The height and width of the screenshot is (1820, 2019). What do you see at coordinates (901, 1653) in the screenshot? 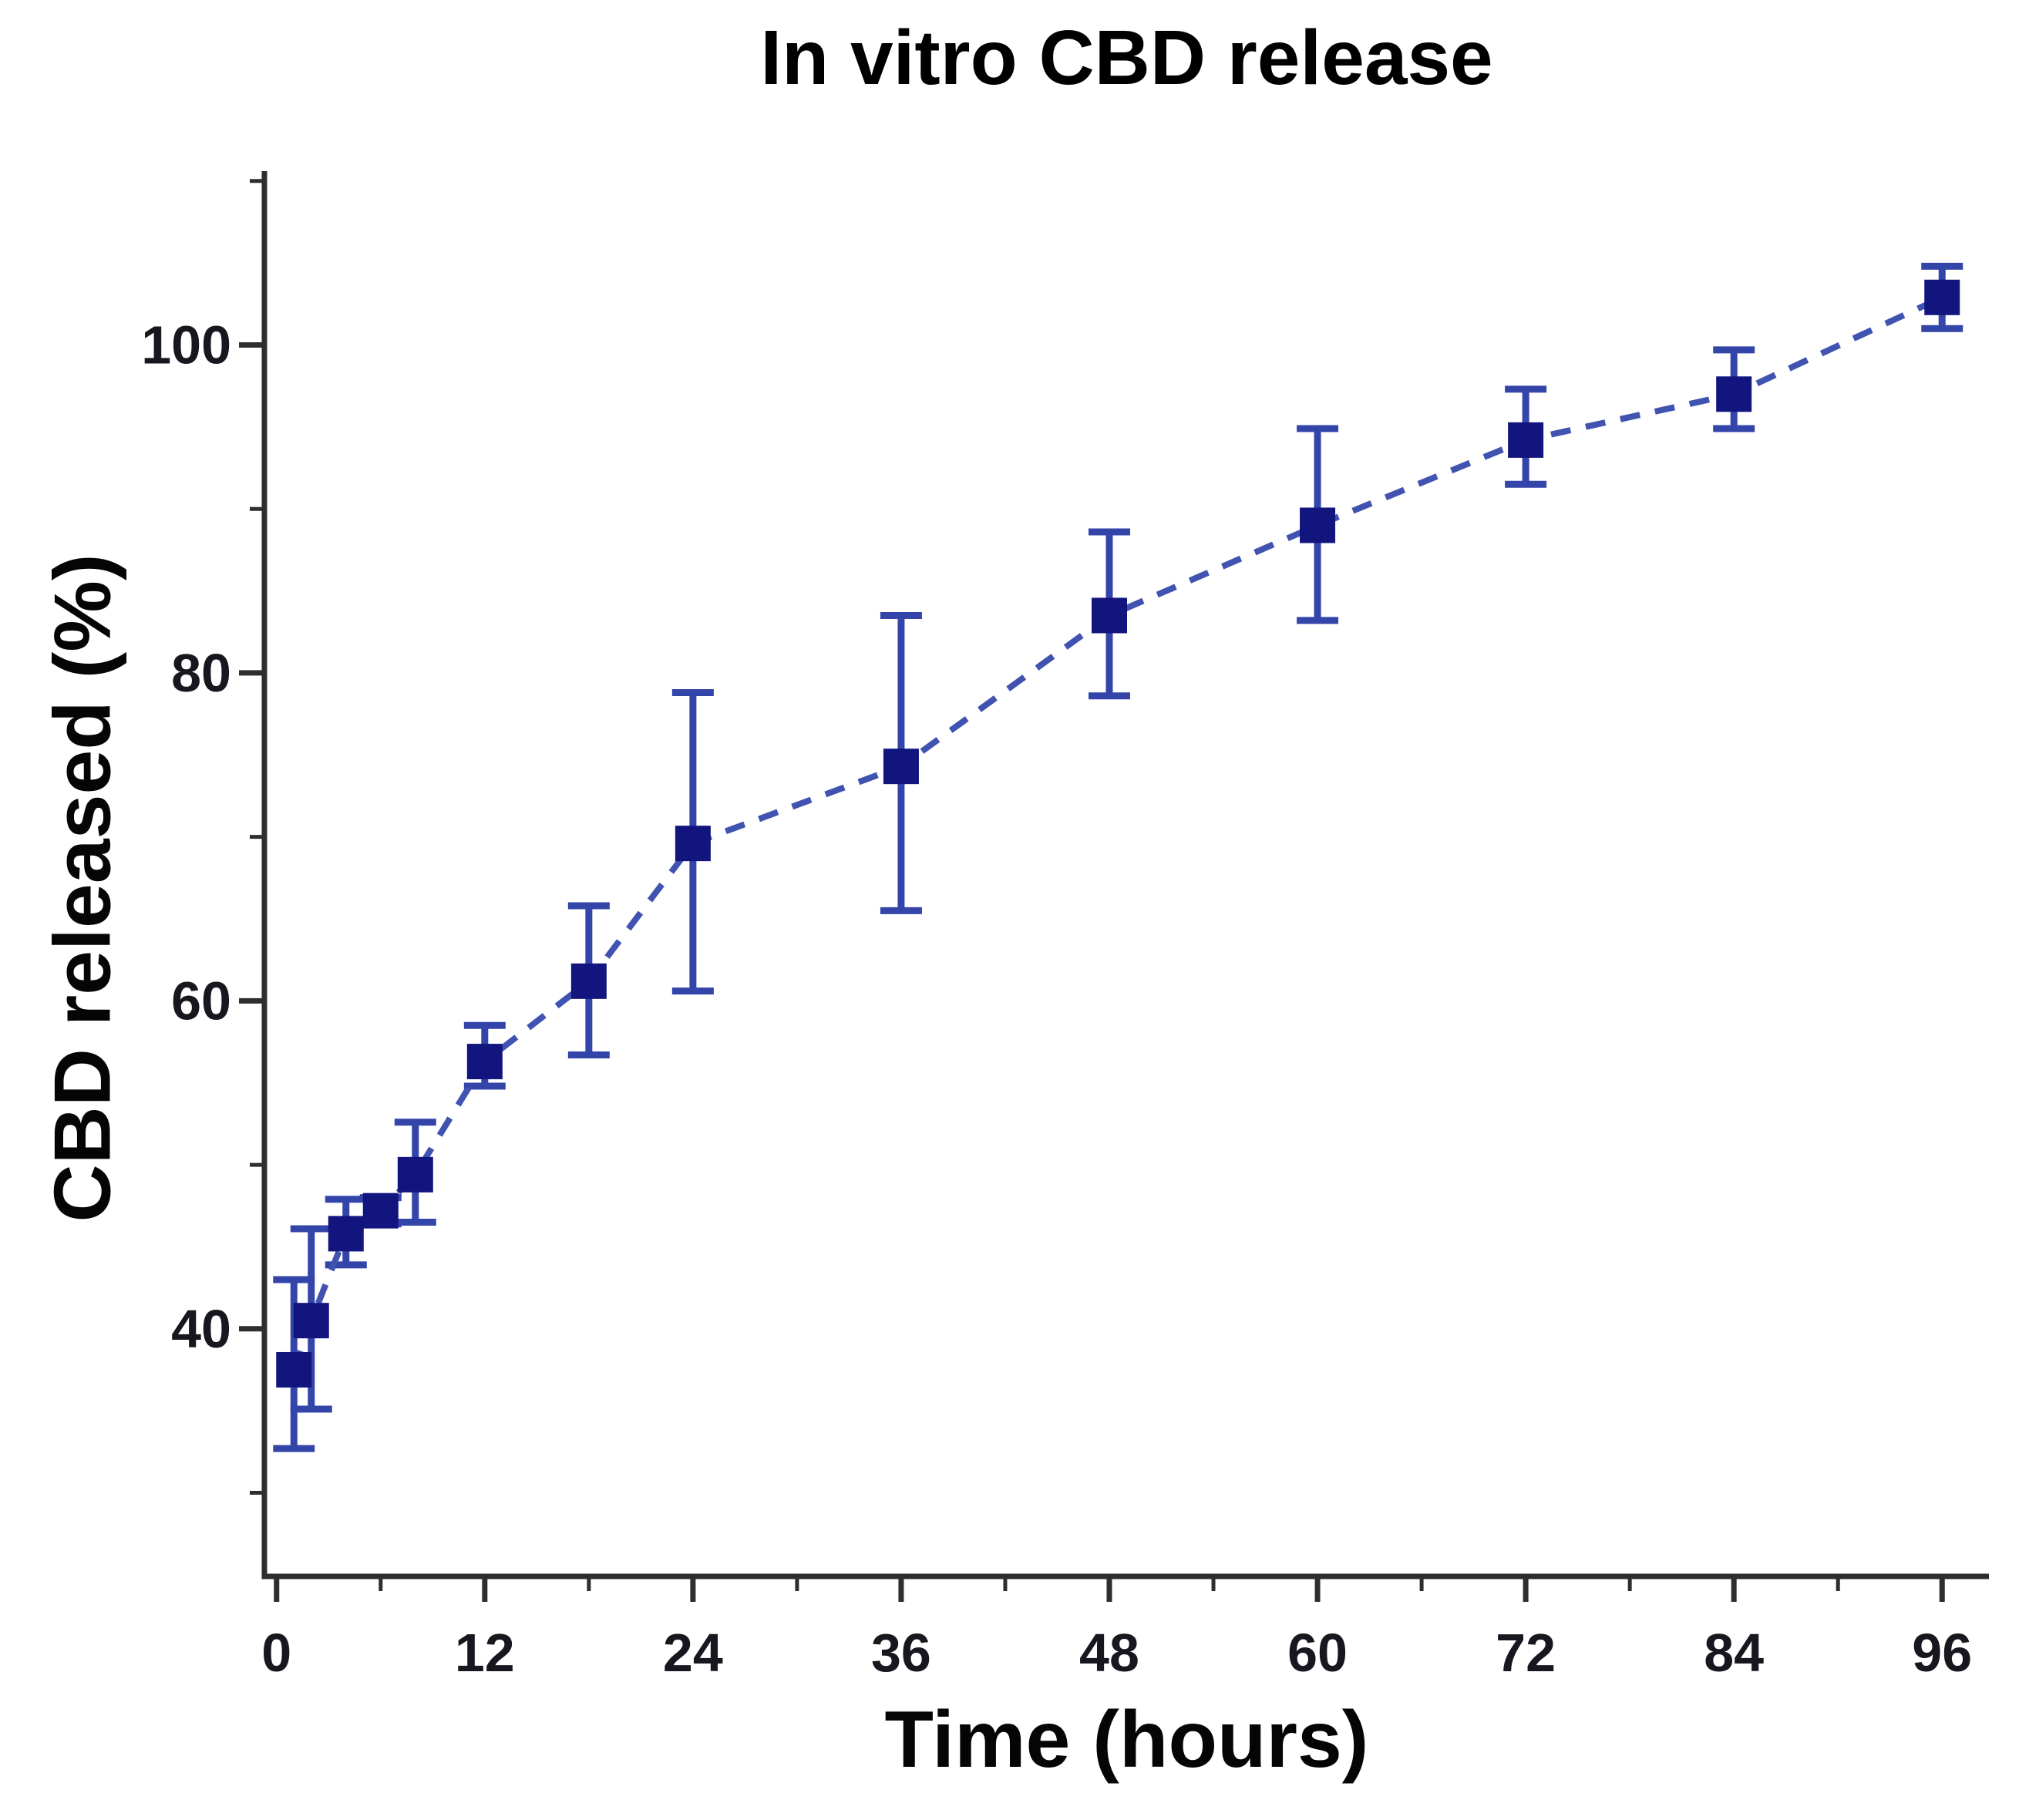
I see `x-tick-label: 36` at bounding box center [901, 1653].